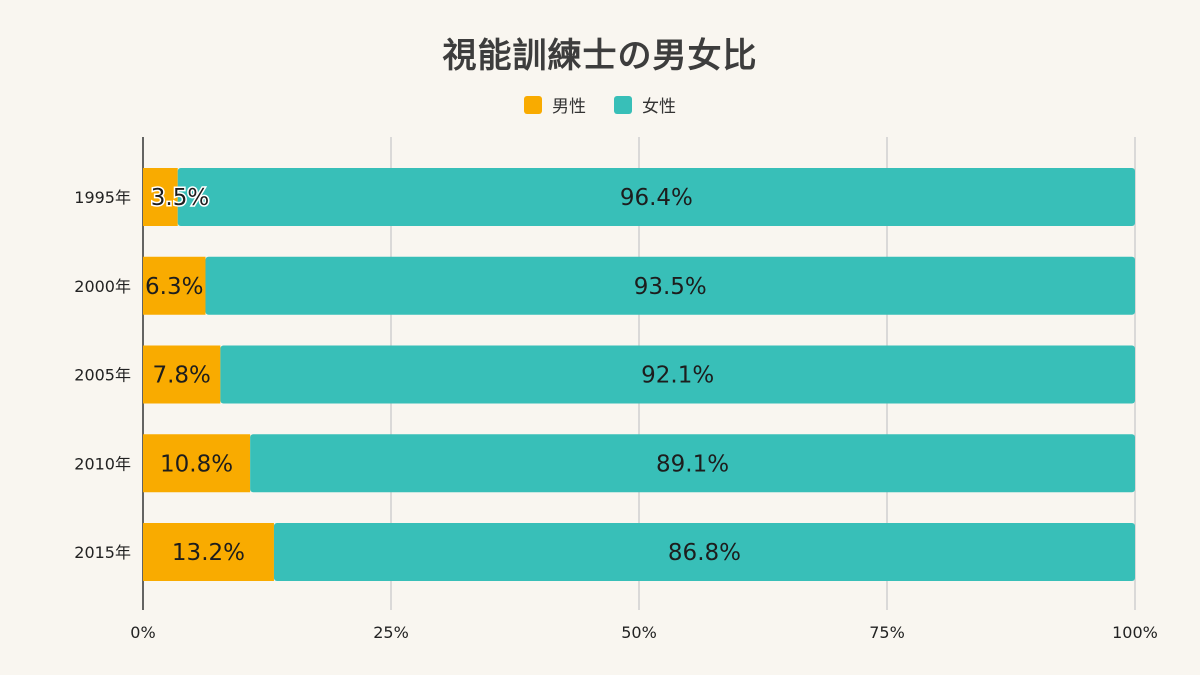  Describe the element at coordinates (600, 104) in the screenshot. I see `legend: 男性 女性` at that location.